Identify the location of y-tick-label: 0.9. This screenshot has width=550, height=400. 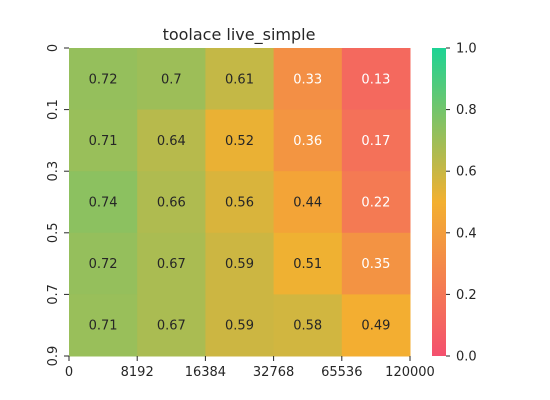
(53, 356).